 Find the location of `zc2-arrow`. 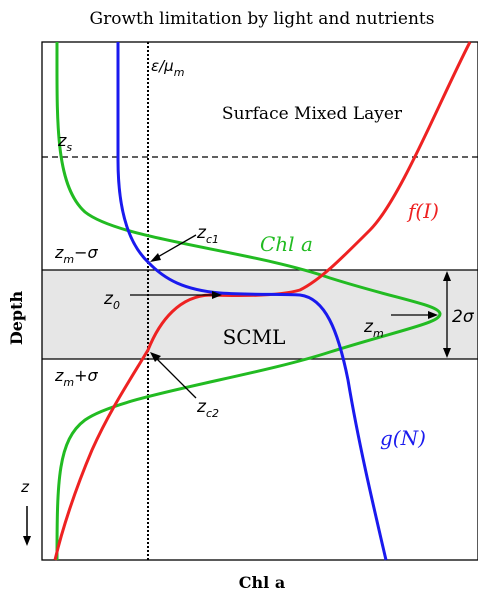

zc2-arrow is located at coordinates (176, 378).